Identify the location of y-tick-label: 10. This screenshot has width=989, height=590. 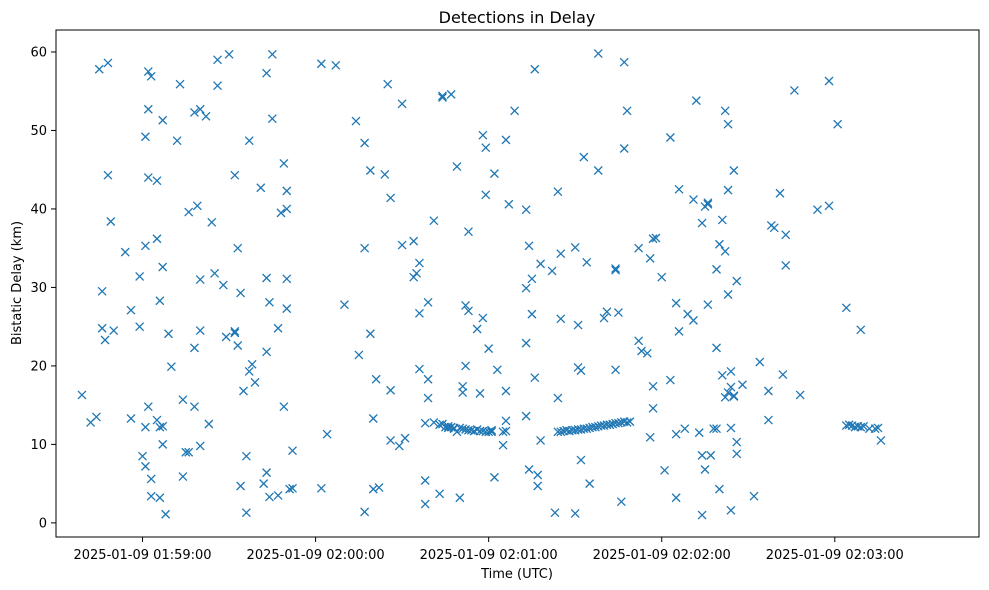
(38, 445).